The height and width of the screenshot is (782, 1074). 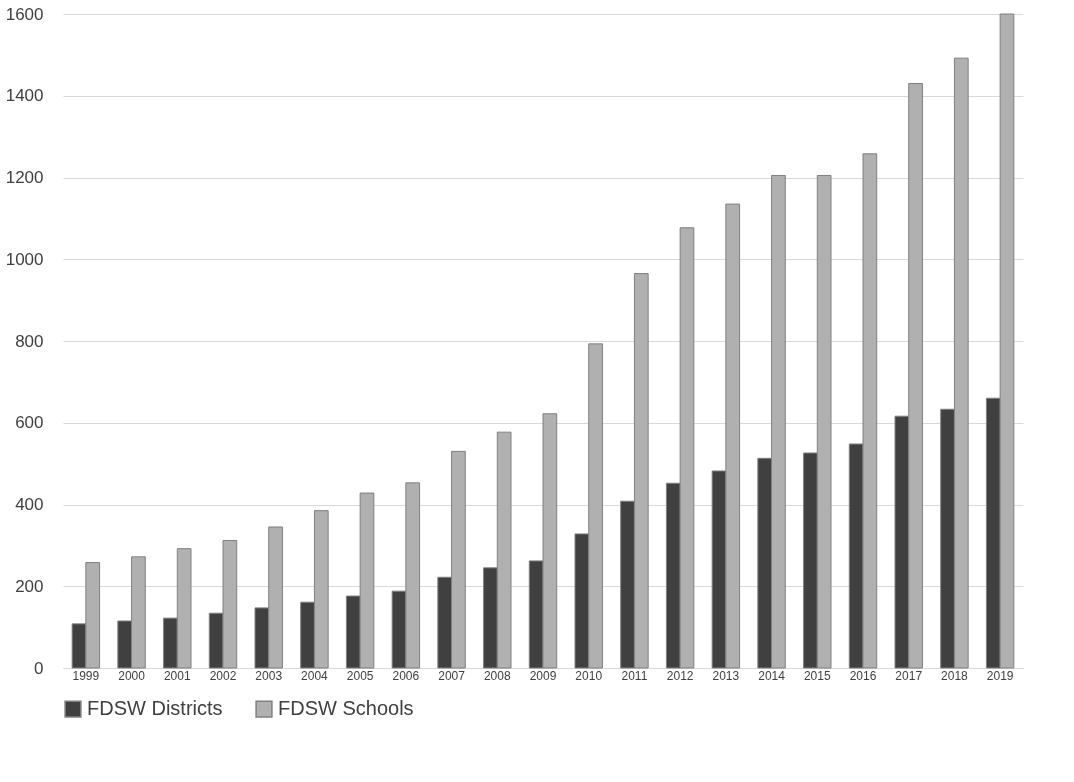 What do you see at coordinates (543, 675) in the screenshot?
I see `x-tick-label: 2009` at bounding box center [543, 675].